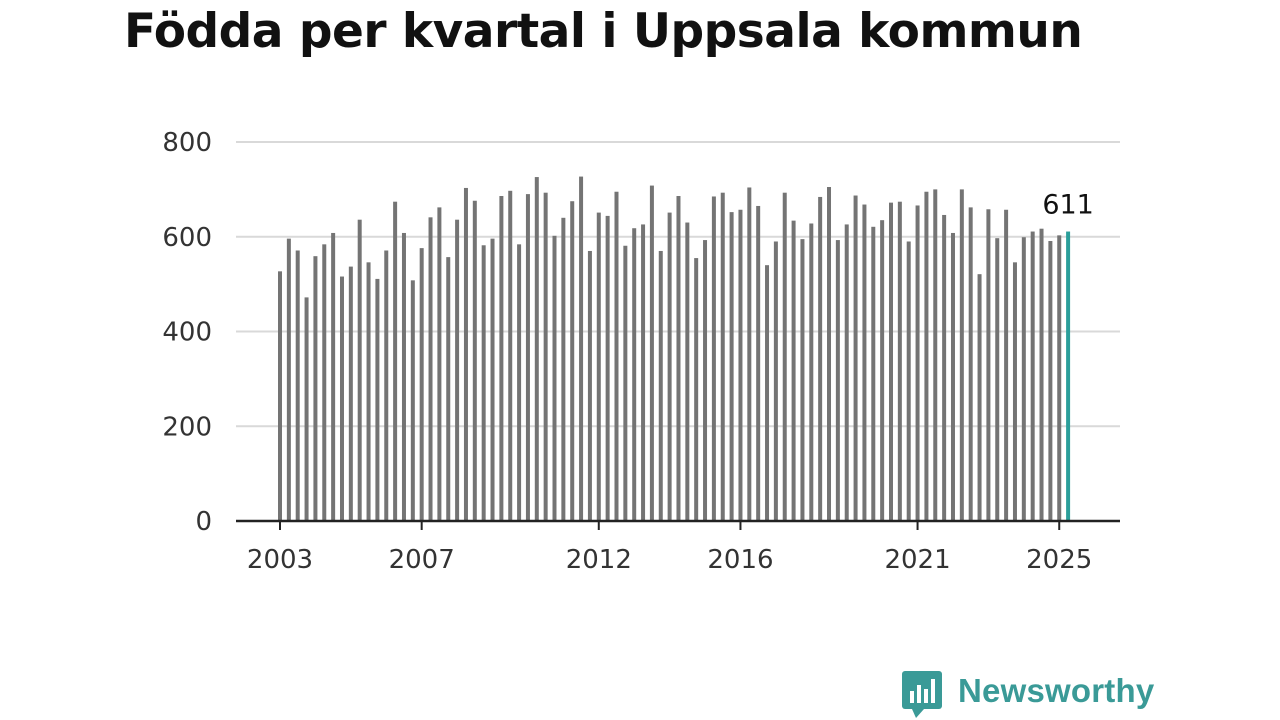  Describe the element at coordinates (1068, 205) in the screenshot. I see `highlight-value-label: 611` at that location.